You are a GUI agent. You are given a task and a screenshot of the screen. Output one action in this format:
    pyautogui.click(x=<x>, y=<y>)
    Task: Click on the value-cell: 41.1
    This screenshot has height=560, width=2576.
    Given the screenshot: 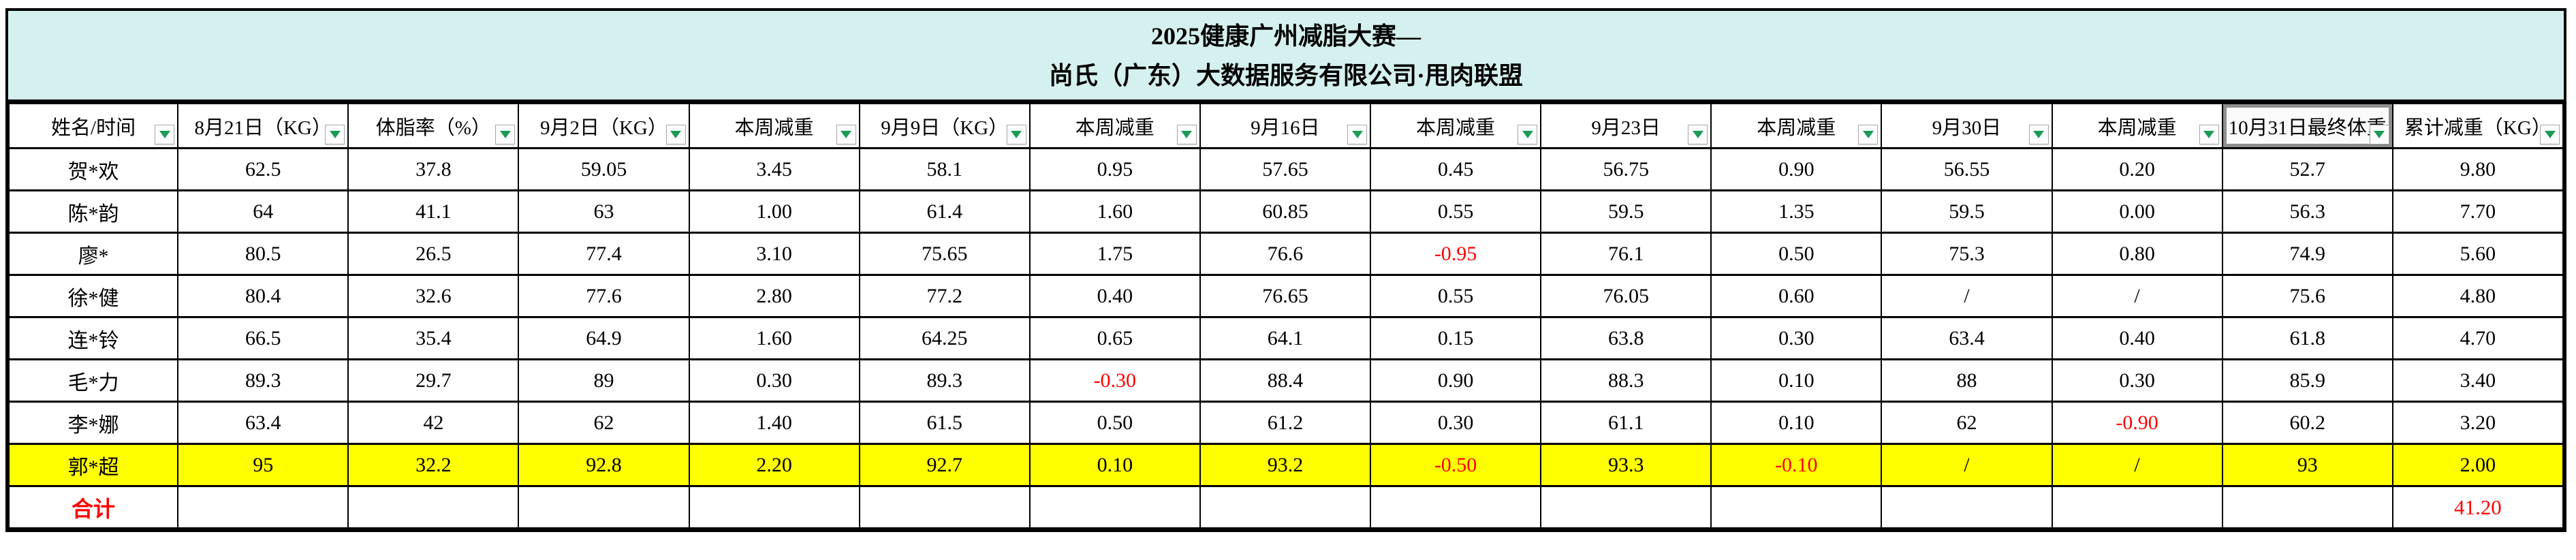 What is the action you would take?
    pyautogui.click(x=433, y=211)
    